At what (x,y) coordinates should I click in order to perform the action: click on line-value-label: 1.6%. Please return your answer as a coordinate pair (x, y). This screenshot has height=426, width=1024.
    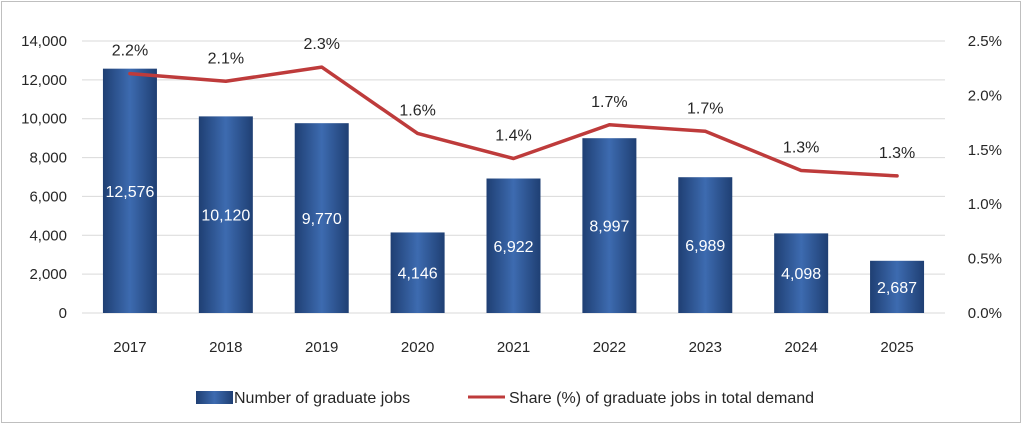
    Looking at the image, I should click on (417, 110).